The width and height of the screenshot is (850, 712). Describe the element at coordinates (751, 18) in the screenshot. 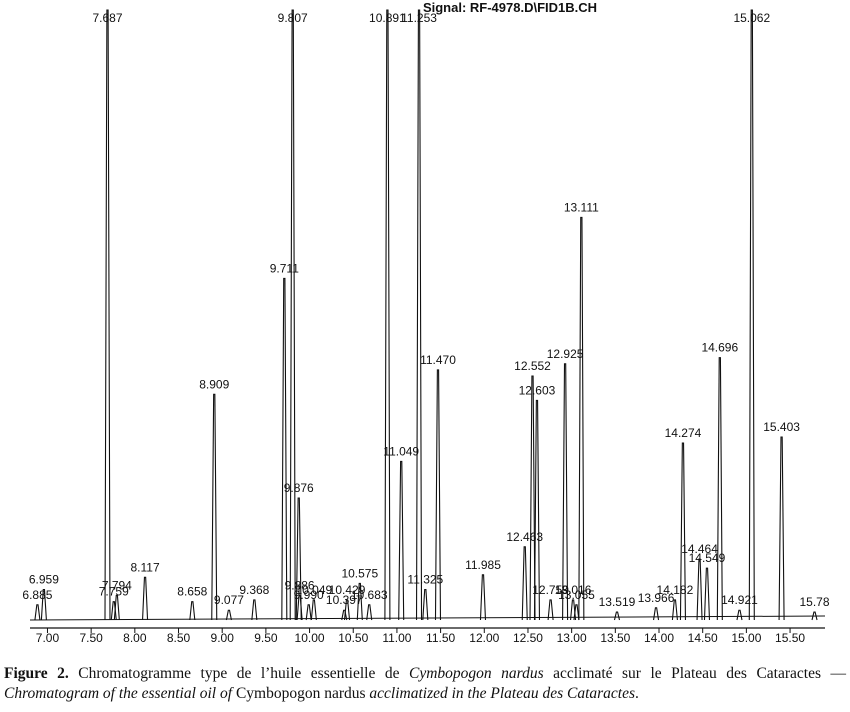

I see `peak-label: 15.062` at that location.